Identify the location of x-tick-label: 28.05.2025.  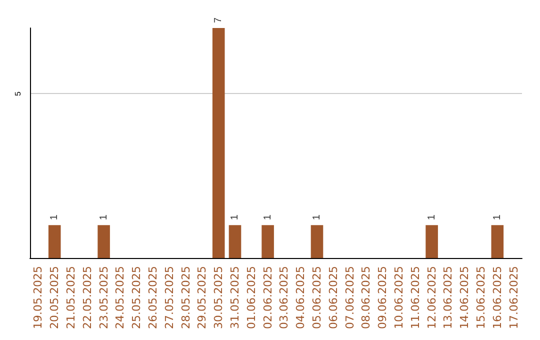
(185, 298).